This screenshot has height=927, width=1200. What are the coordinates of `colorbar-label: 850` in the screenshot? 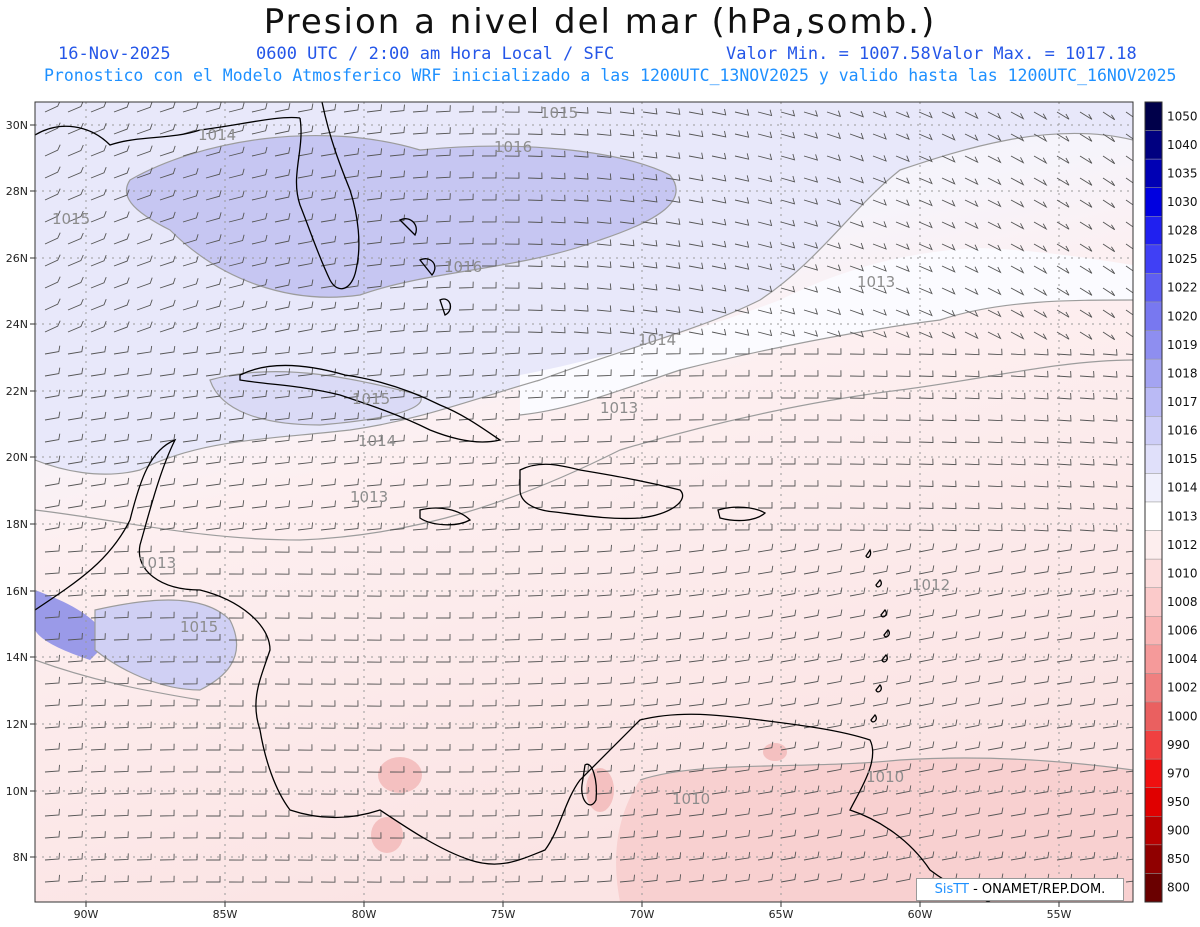 It's located at (1178, 859).